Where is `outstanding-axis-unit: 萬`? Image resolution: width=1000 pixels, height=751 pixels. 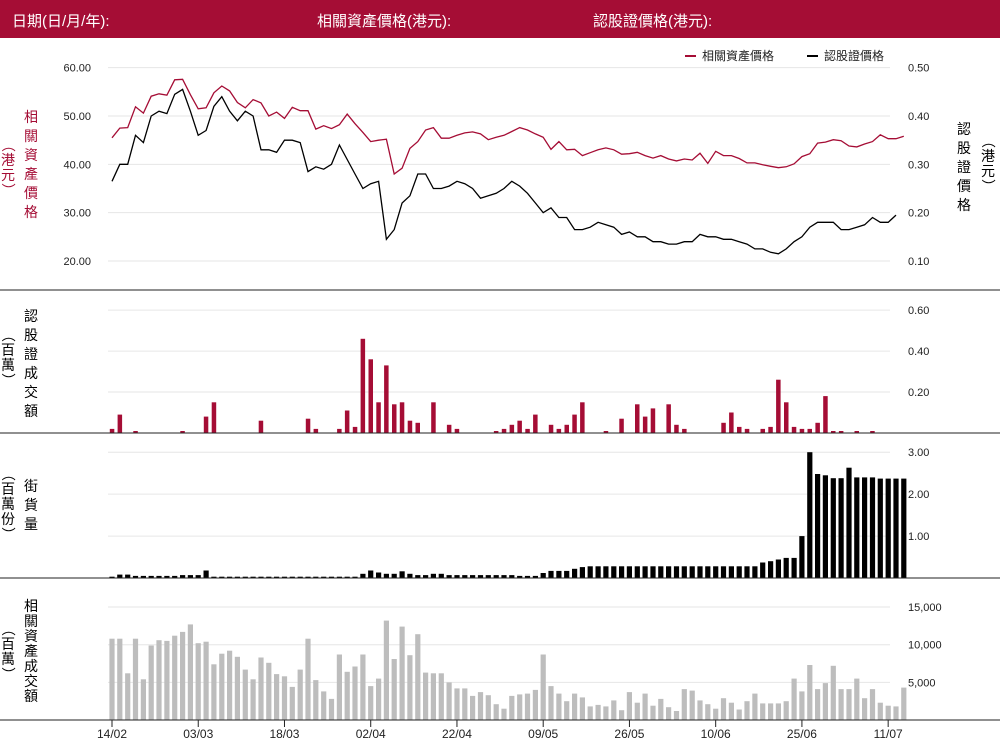
outstanding-axis-unit: 萬 is located at coordinates (8, 504).